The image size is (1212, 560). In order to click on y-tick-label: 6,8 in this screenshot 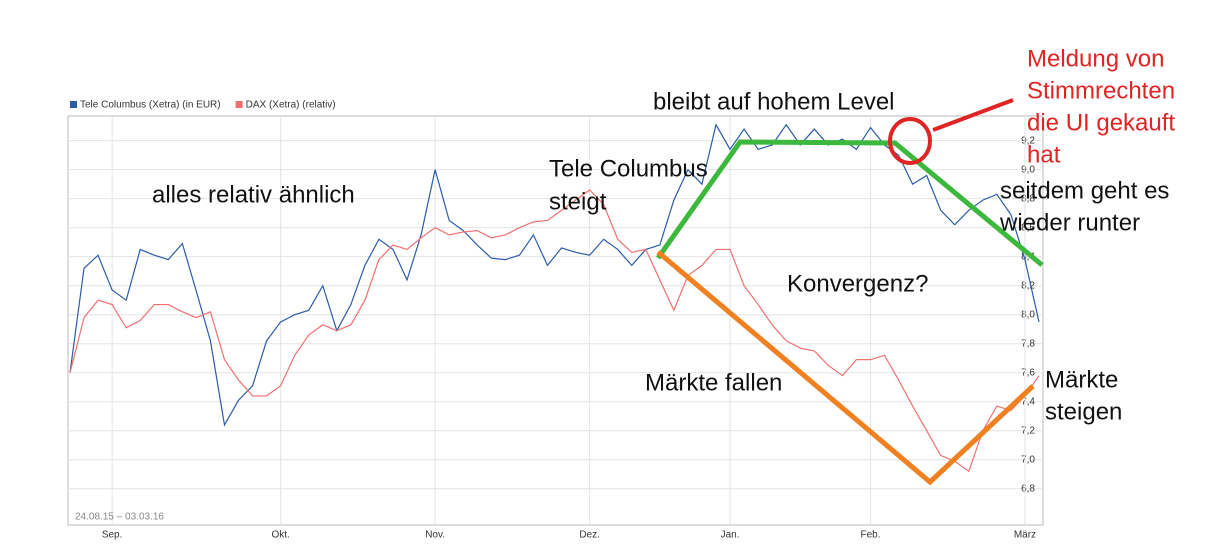, I will do `click(1028, 488)`.